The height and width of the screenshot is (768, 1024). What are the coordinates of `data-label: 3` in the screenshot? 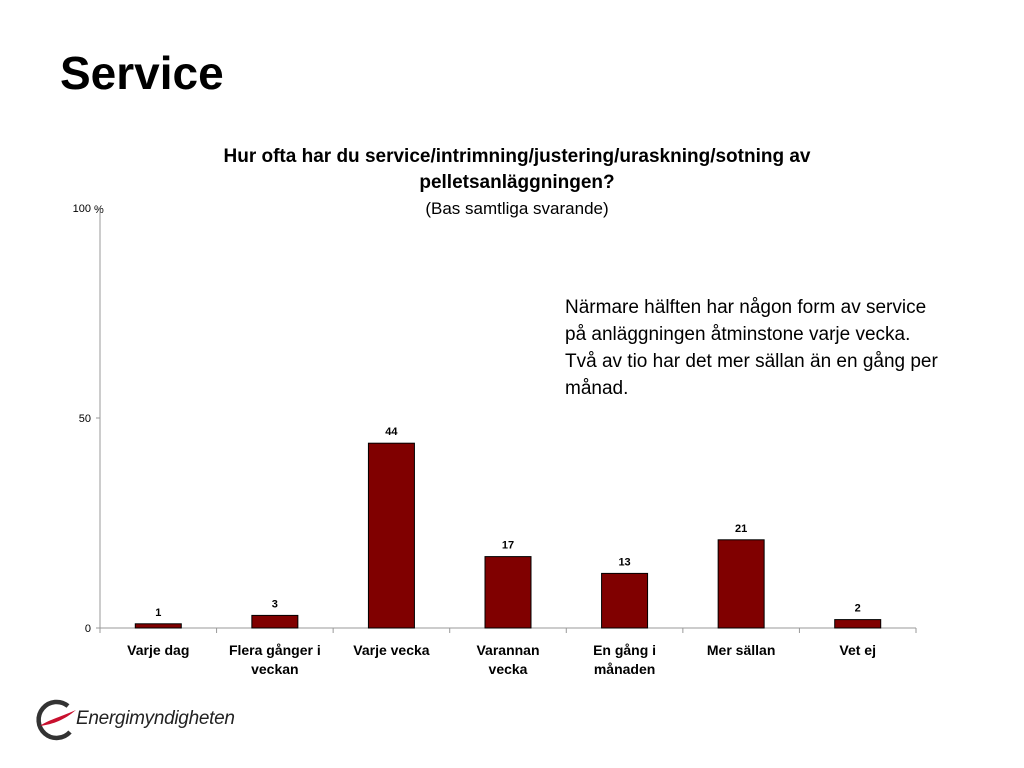 It's located at (275, 604).